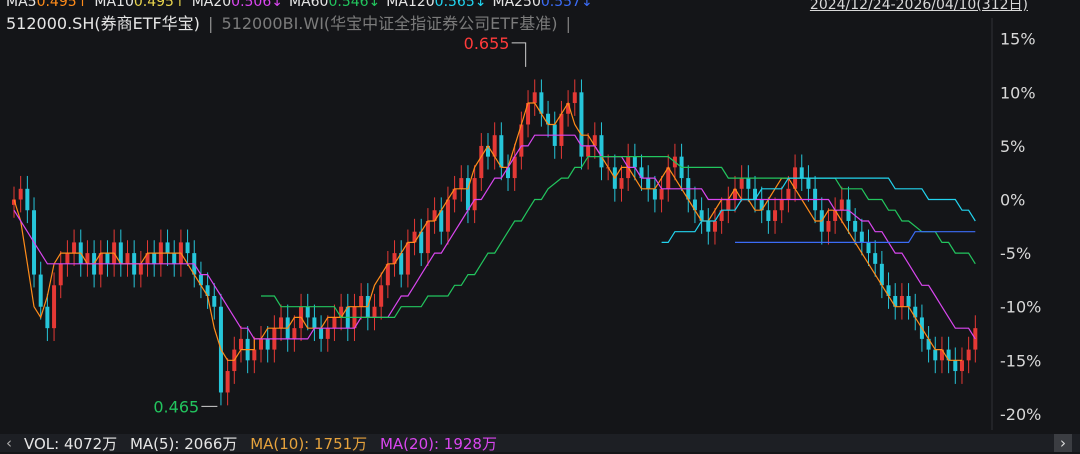 This screenshot has height=454, width=1080. What do you see at coordinates (438, 444) in the screenshot?
I see `volume-ma20: MA(20): 1928万` at bounding box center [438, 444].